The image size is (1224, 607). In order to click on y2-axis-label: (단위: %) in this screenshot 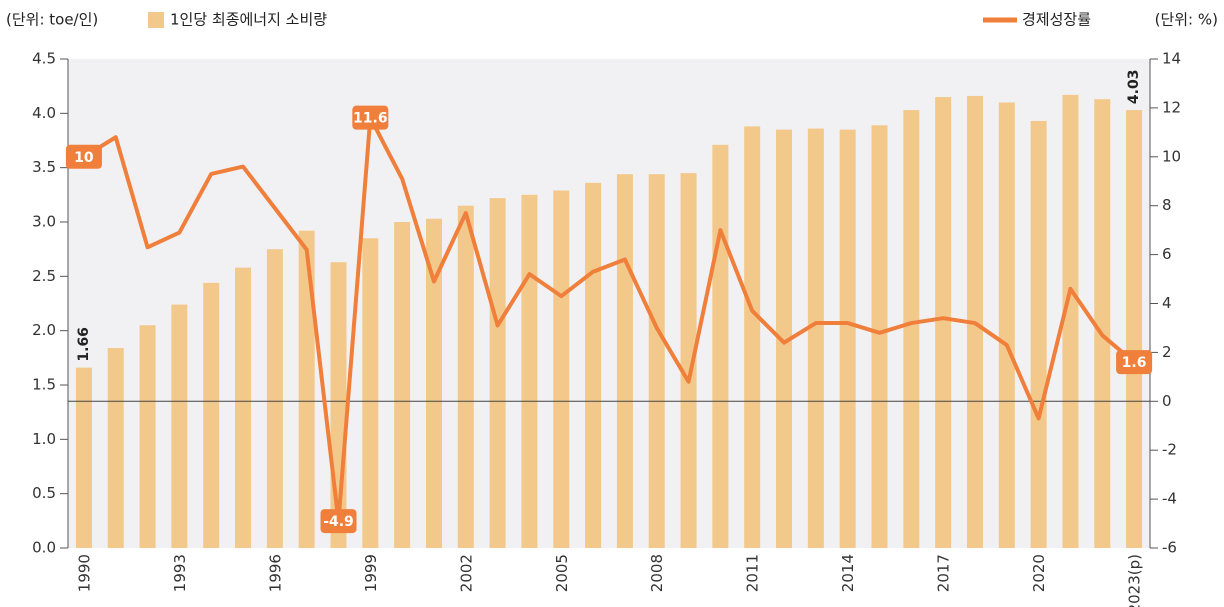, I will do `click(1186, 20)`.